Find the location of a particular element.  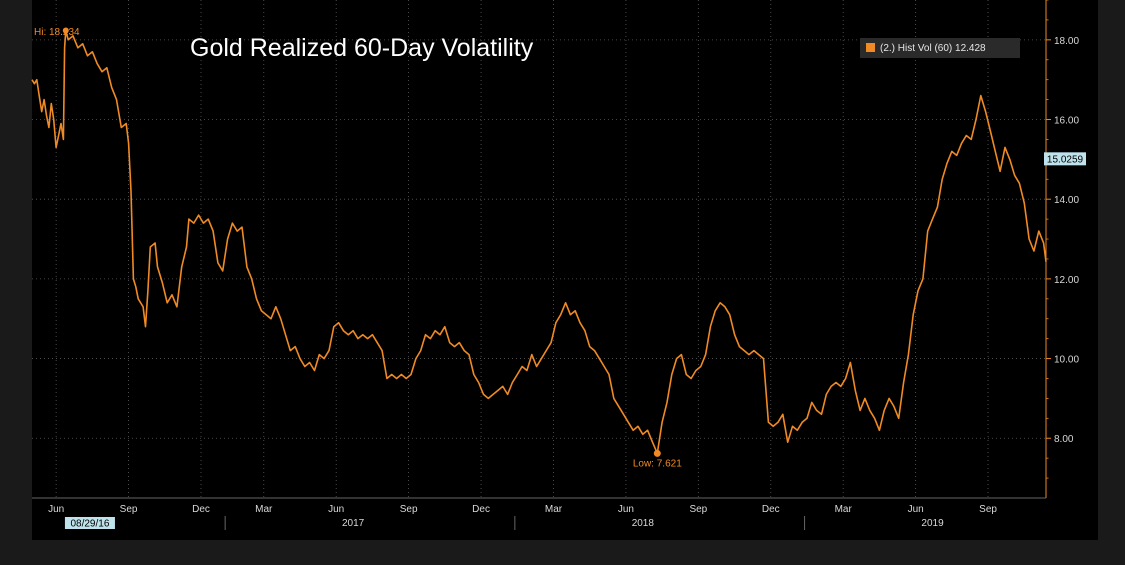

x-year-label: 2019 is located at coordinates (932, 523).